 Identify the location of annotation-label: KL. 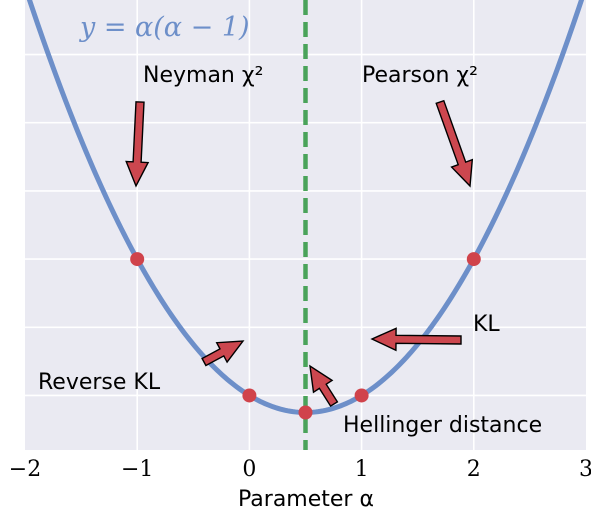
(486, 324).